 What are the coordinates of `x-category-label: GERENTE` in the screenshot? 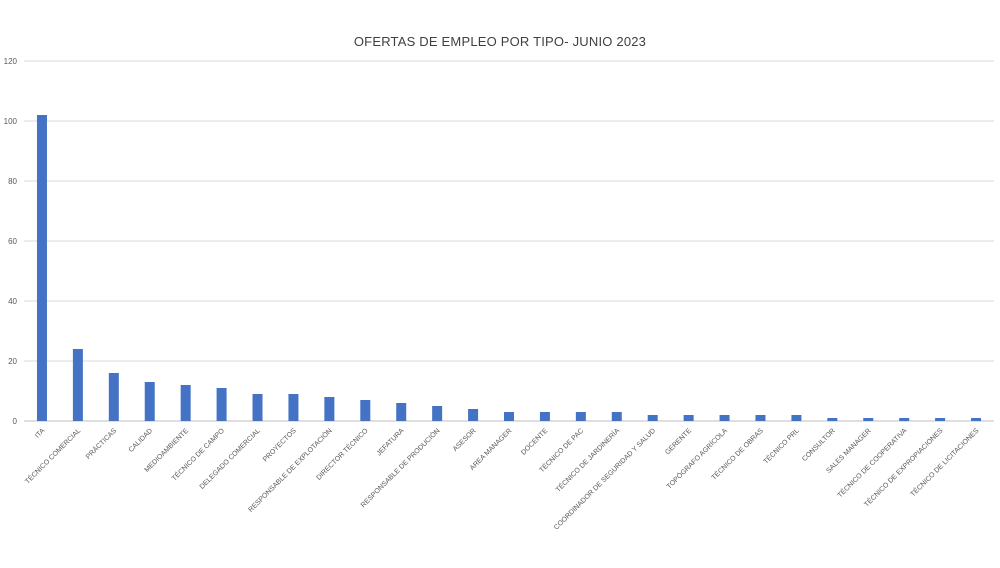 It's located at (678, 441).